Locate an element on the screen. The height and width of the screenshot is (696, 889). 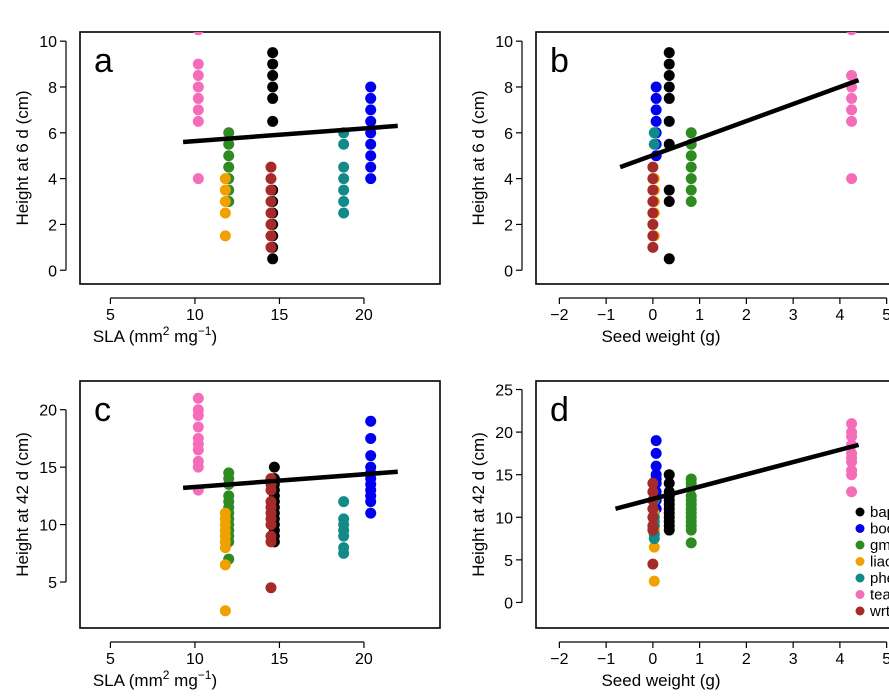
legend-label-boce: boce is located at coordinates (879, 529).